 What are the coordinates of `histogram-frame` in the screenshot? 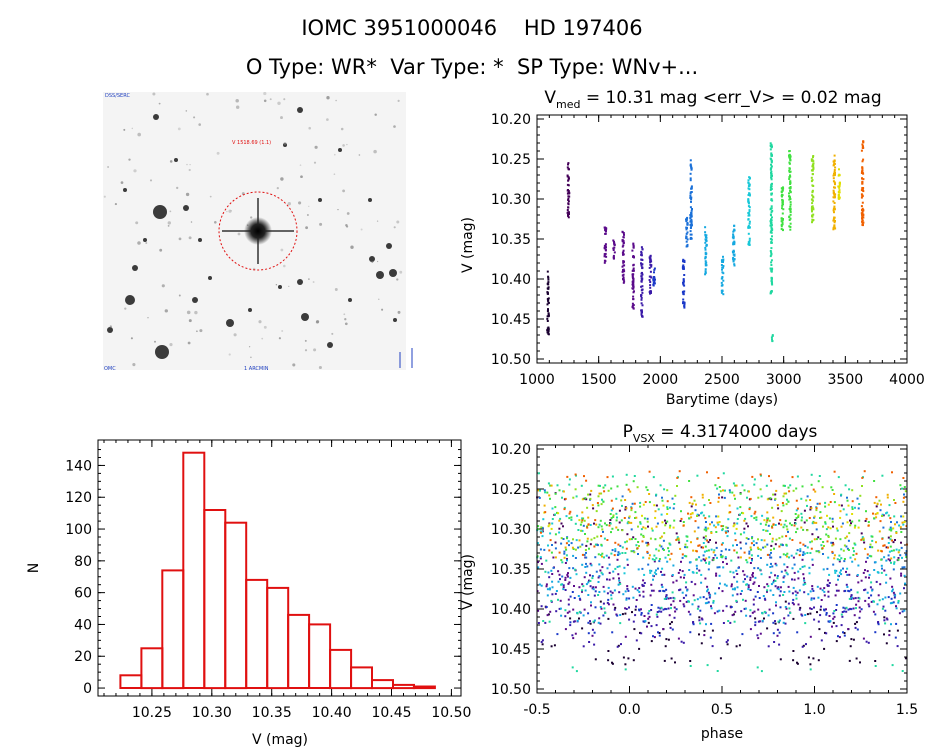 It's located at (279, 568).